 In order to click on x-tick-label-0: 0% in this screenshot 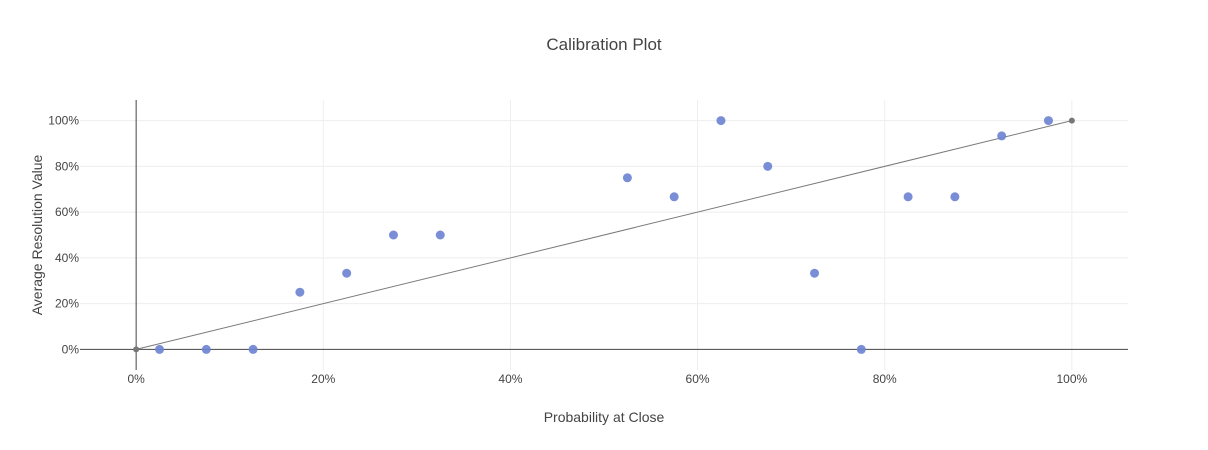, I will do `click(136, 379)`.